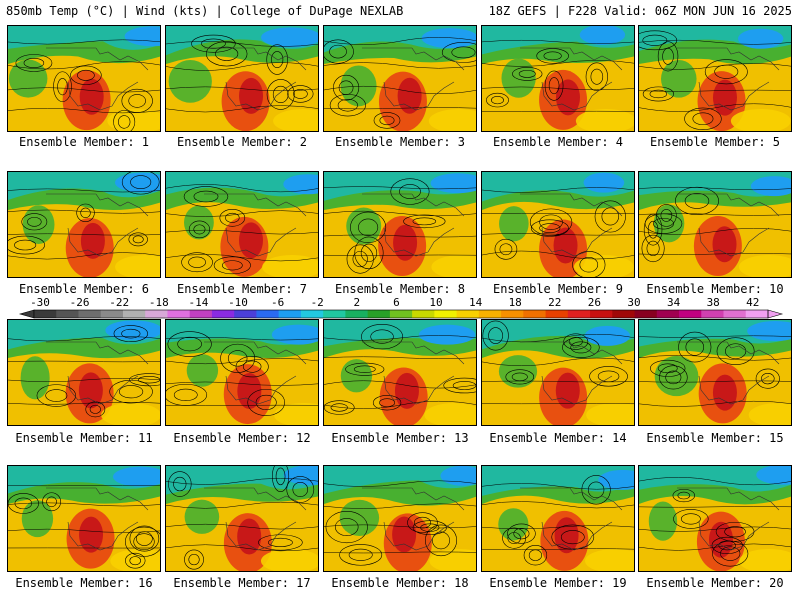  I want to click on ensemble-member-label: Ensemble Member: 9, so click(558, 289).